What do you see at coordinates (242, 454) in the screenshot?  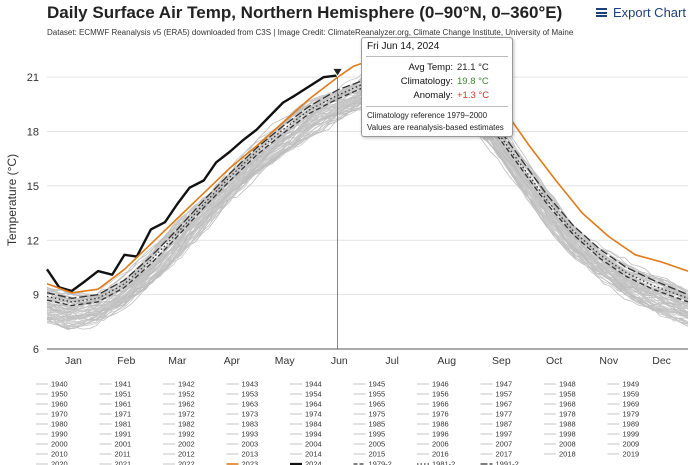 I see `legend-item: 2013` at bounding box center [242, 454].